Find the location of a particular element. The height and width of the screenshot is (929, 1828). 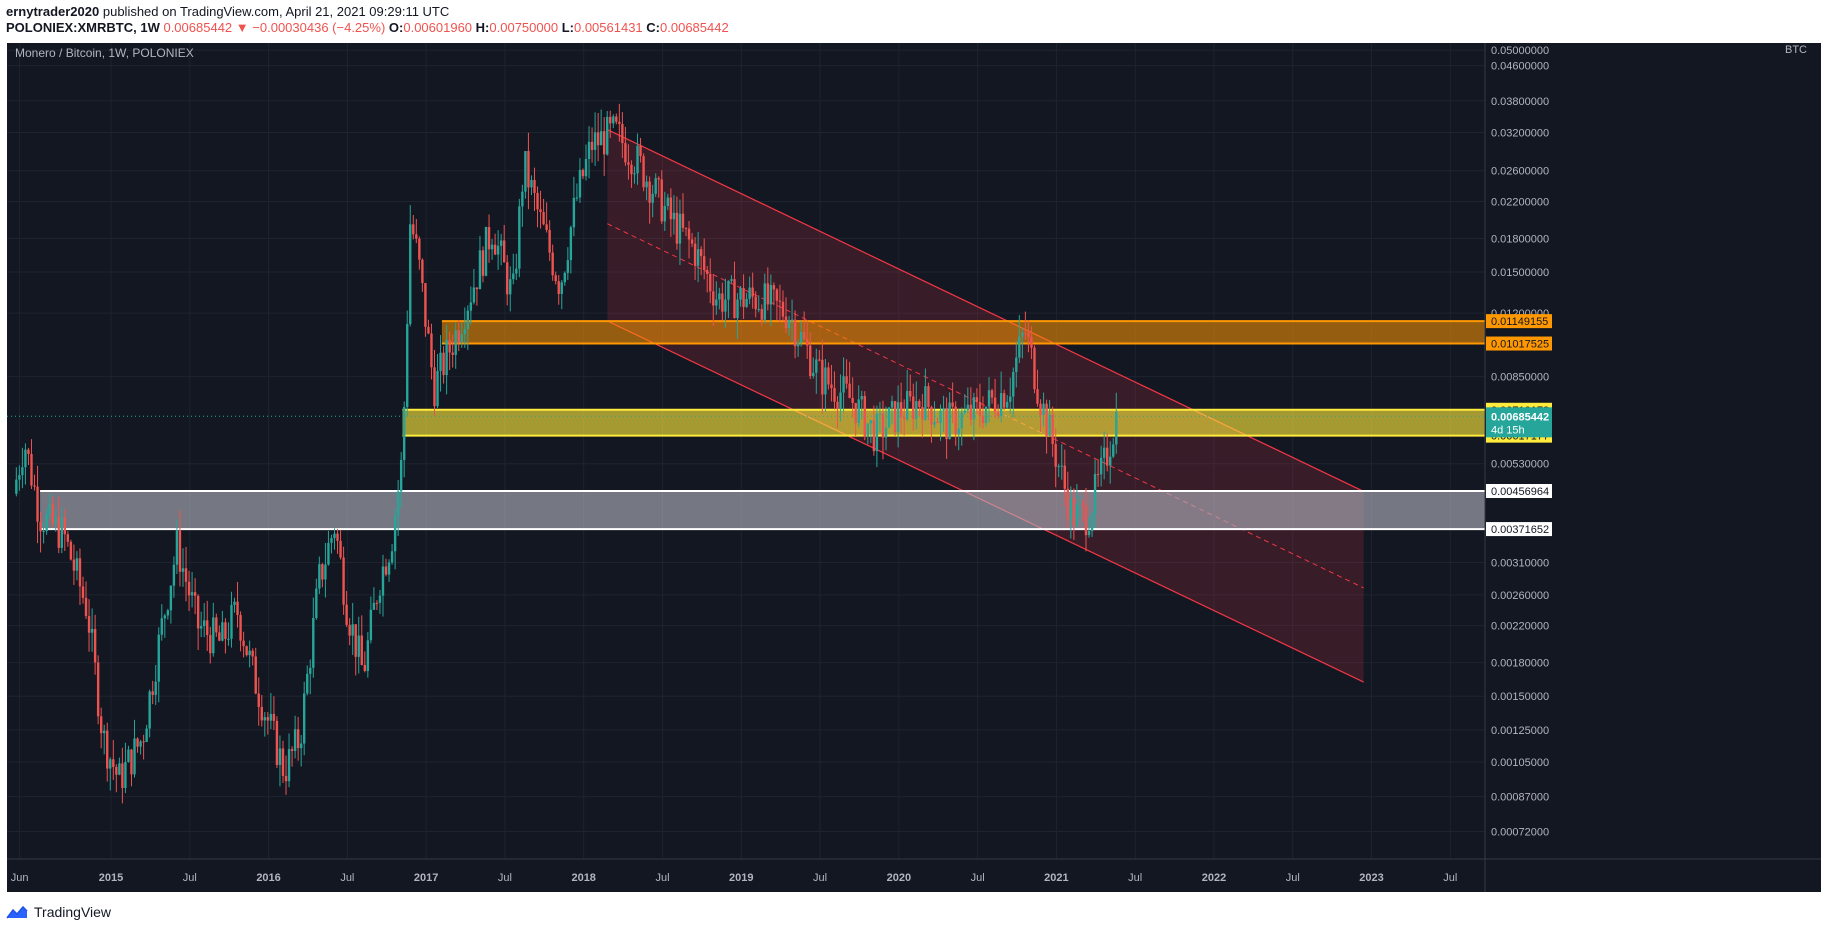

y-tick-label: 0.00087000 is located at coordinates (1520, 798).